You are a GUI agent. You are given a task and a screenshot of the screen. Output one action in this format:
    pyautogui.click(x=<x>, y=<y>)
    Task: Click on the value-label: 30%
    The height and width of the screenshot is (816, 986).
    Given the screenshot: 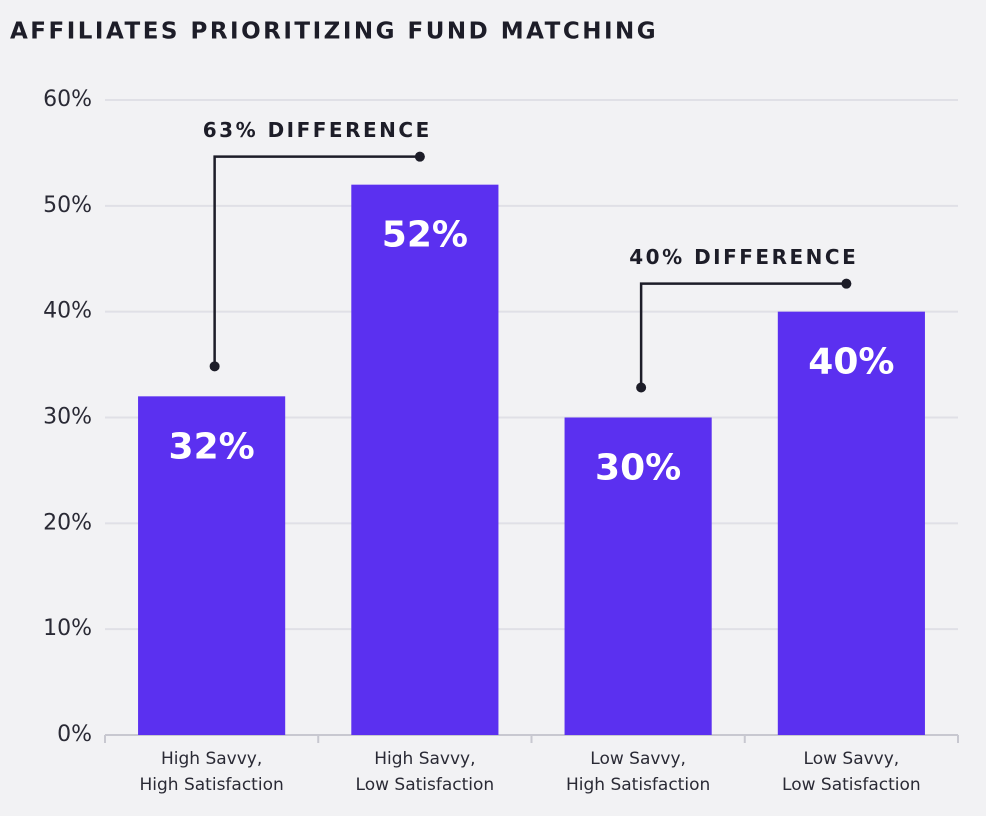 What is the action you would take?
    pyautogui.click(x=638, y=468)
    